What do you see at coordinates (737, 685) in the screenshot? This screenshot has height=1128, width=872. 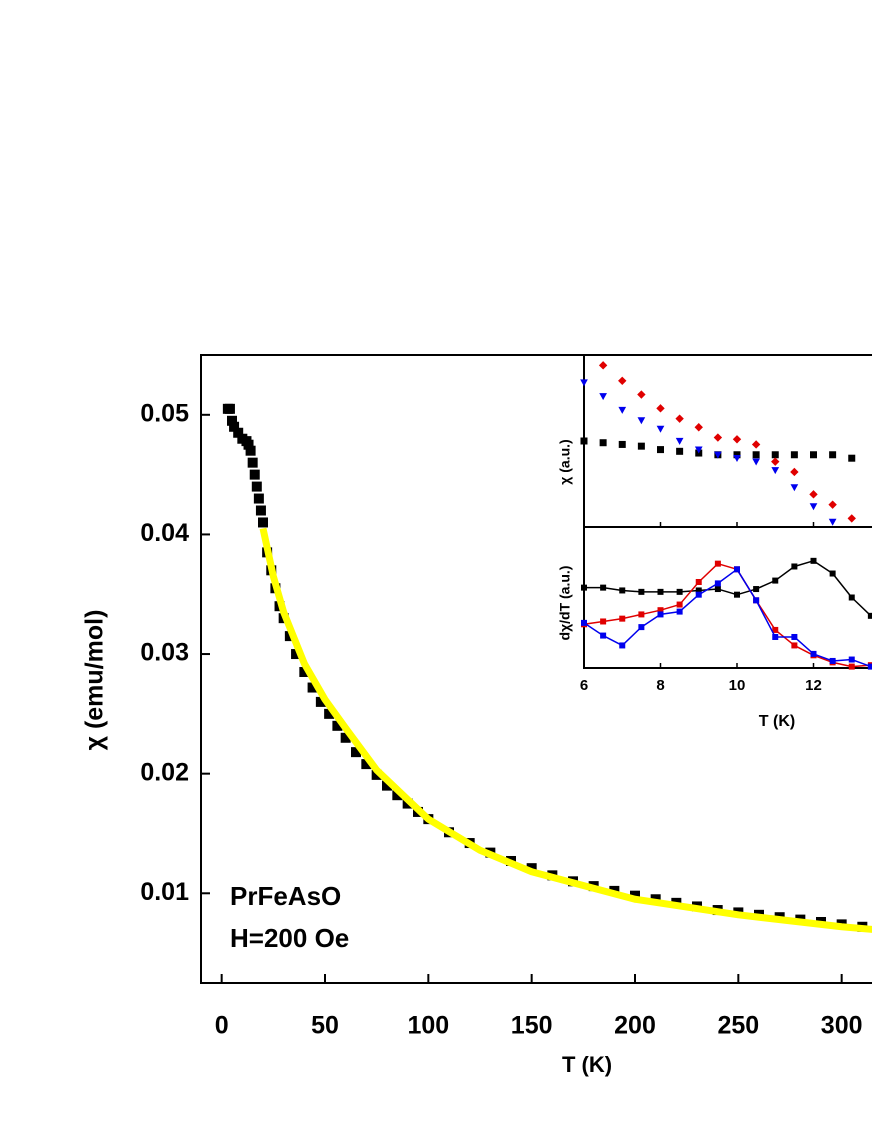 I see `x-tick-label: 10` at bounding box center [737, 685].